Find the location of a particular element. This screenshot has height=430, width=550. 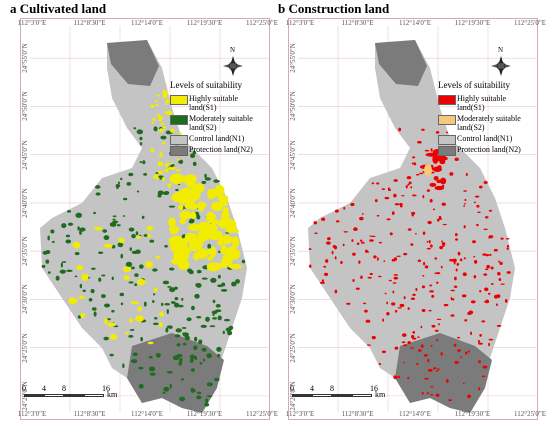

latitude-label: 24°25'0"N is located at coordinates (25, 347).